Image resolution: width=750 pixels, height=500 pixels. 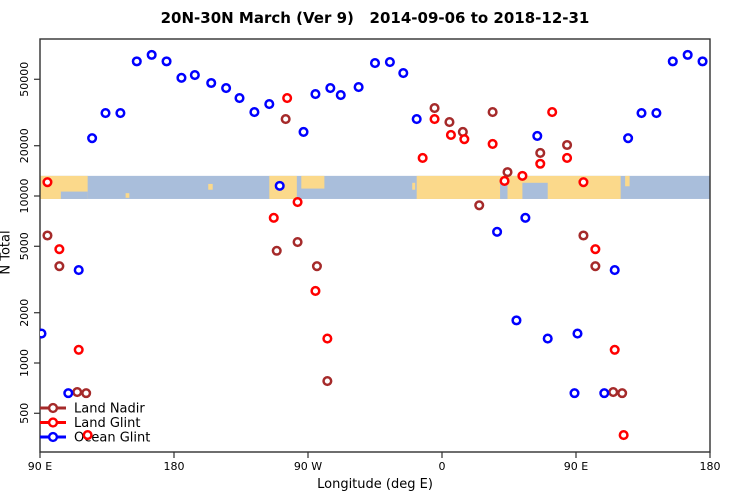 I want to click on legend-label: Land Nadir, so click(x=109, y=409).